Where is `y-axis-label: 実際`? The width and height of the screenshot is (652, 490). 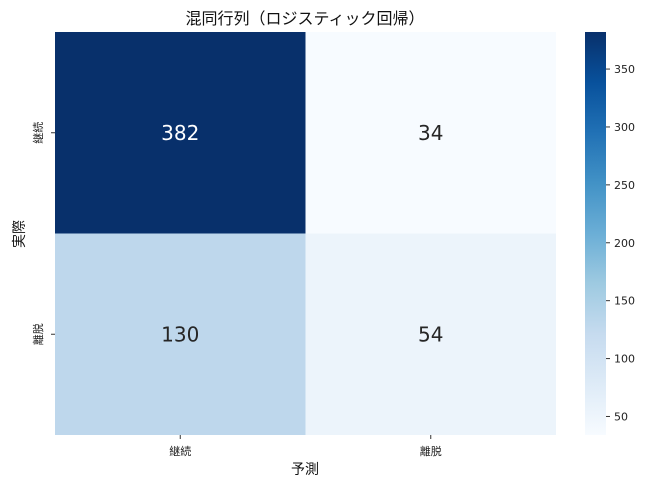 y-axis-label: 実際 is located at coordinates (20, 234).